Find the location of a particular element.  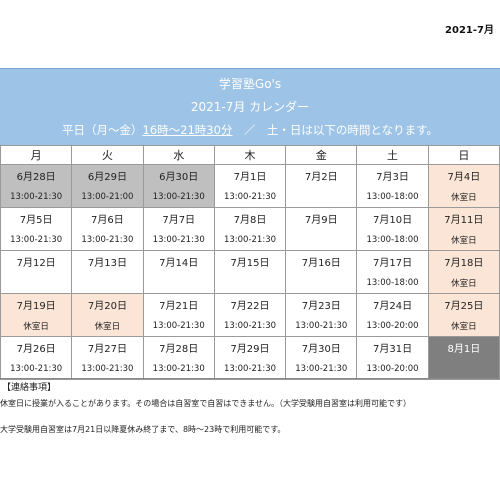

day-date: 7月19日 is located at coordinates (36, 304).